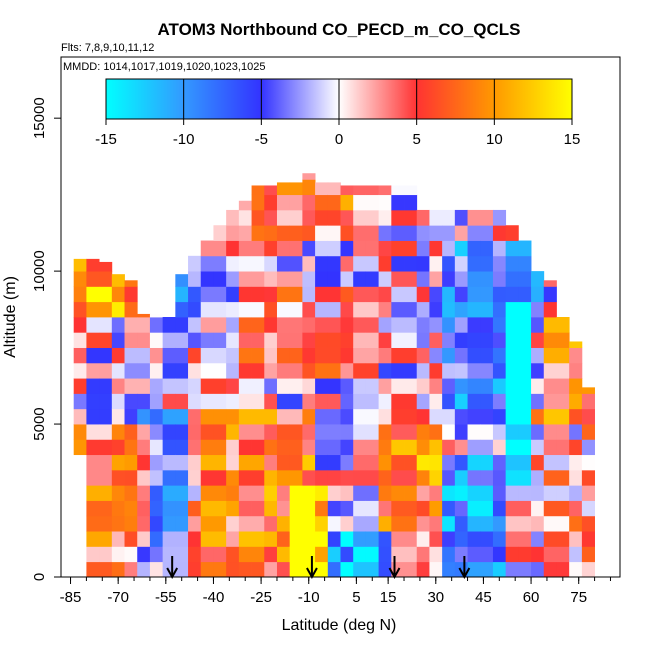 This screenshot has width=650, height=650. I want to click on y-tick-label: 0, so click(39, 577).